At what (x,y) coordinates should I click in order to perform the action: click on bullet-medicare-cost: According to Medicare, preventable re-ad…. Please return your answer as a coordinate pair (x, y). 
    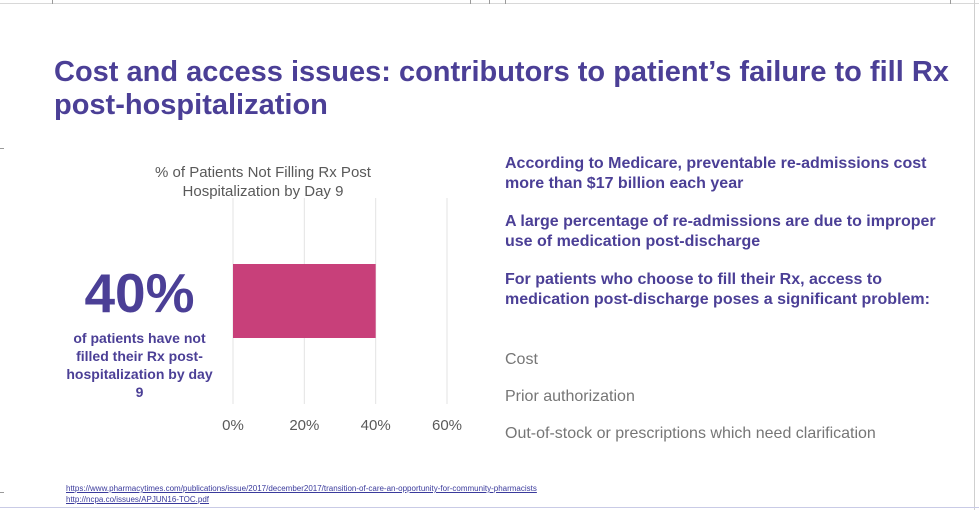
    Looking at the image, I should click on (716, 173).